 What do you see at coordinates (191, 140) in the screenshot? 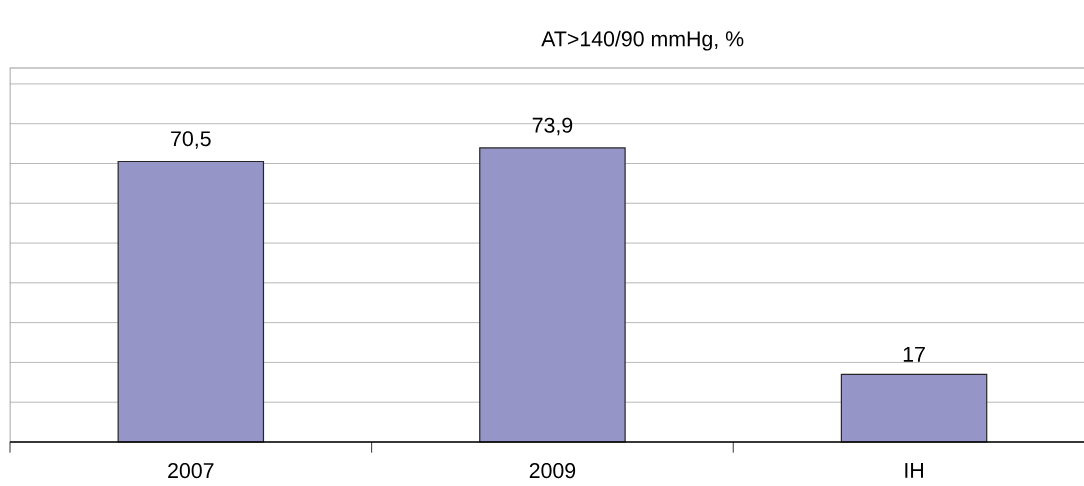
I see `data-label: 70,5` at bounding box center [191, 140].